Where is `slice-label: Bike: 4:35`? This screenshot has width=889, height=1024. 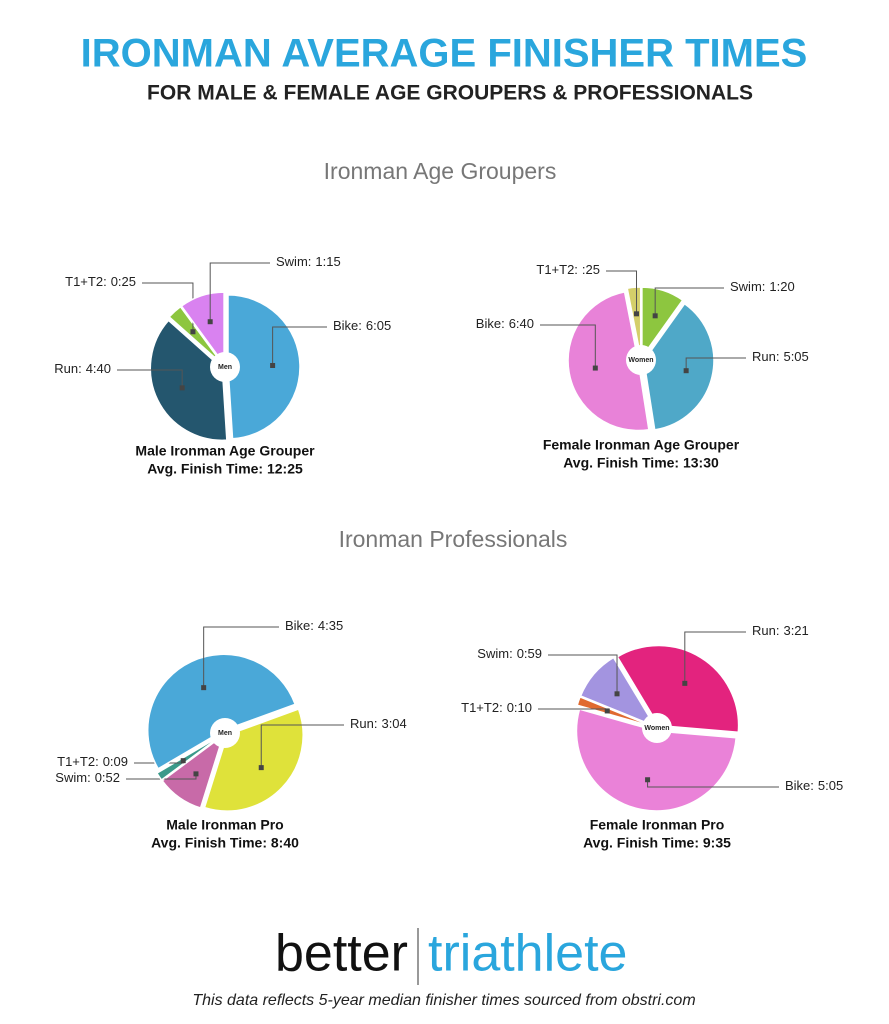 slice-label: Bike: 4:35 is located at coordinates (314, 625).